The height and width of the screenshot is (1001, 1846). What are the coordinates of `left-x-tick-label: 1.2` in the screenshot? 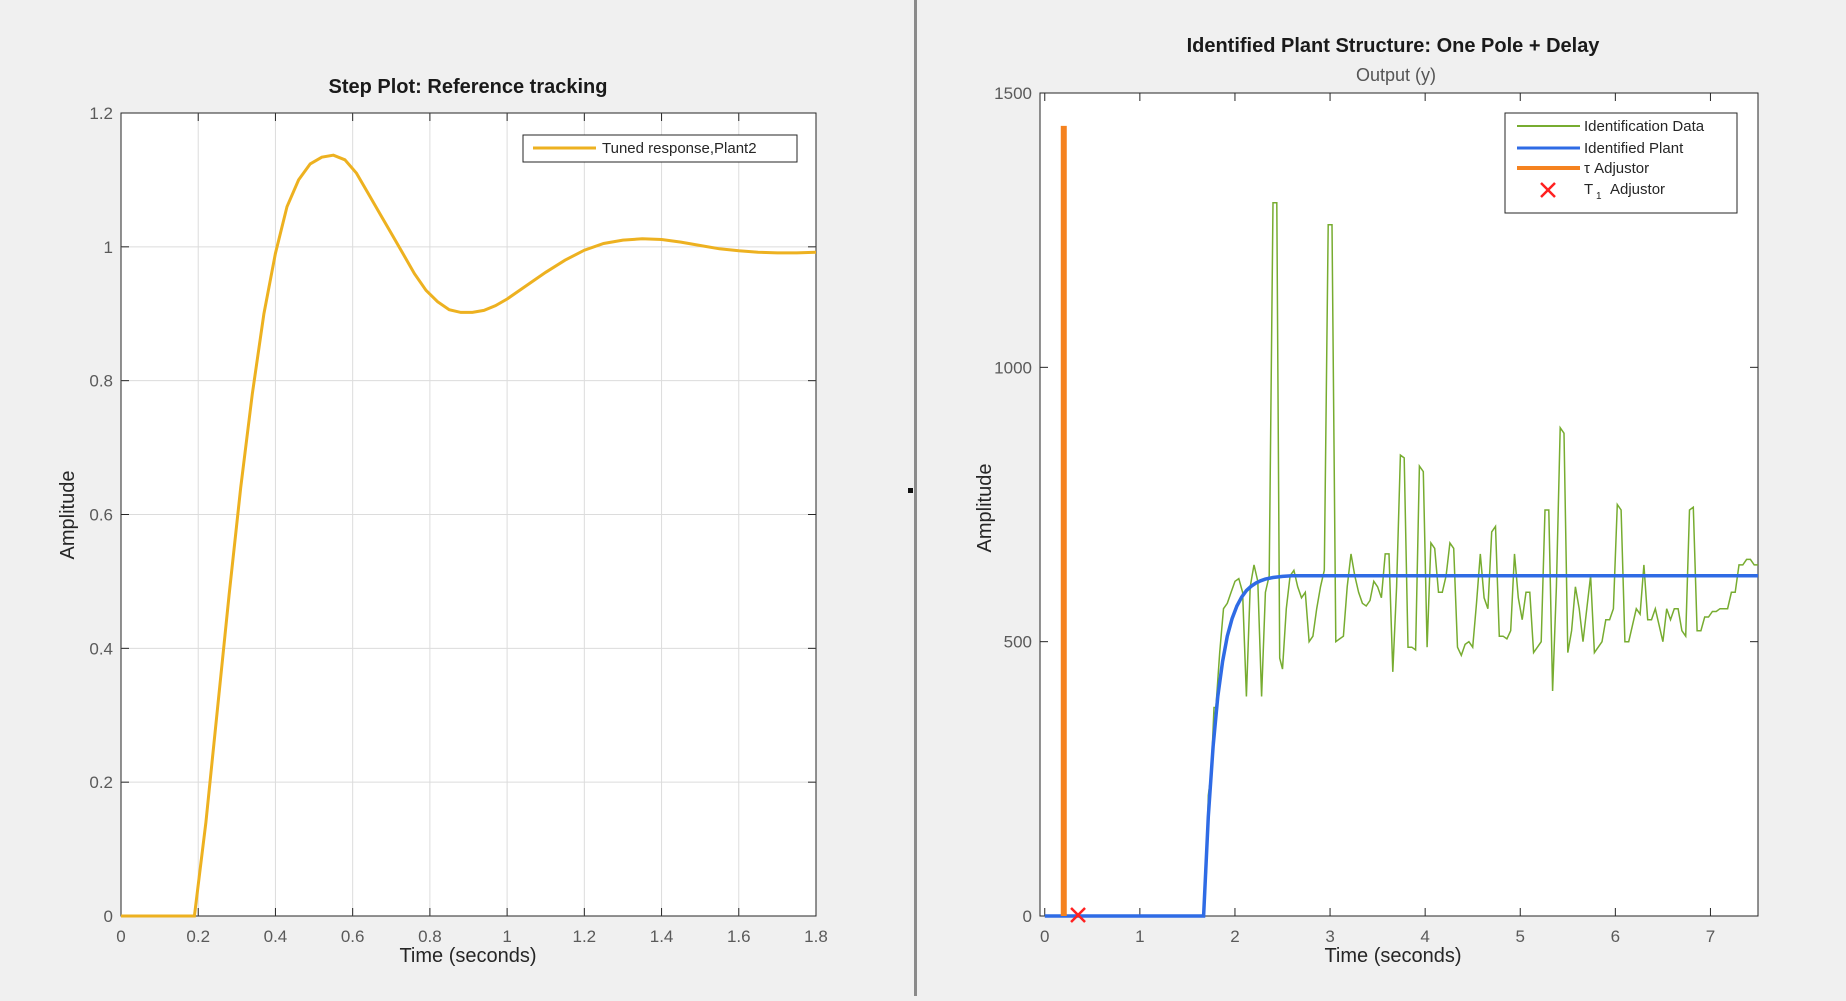 It's located at (585, 936).